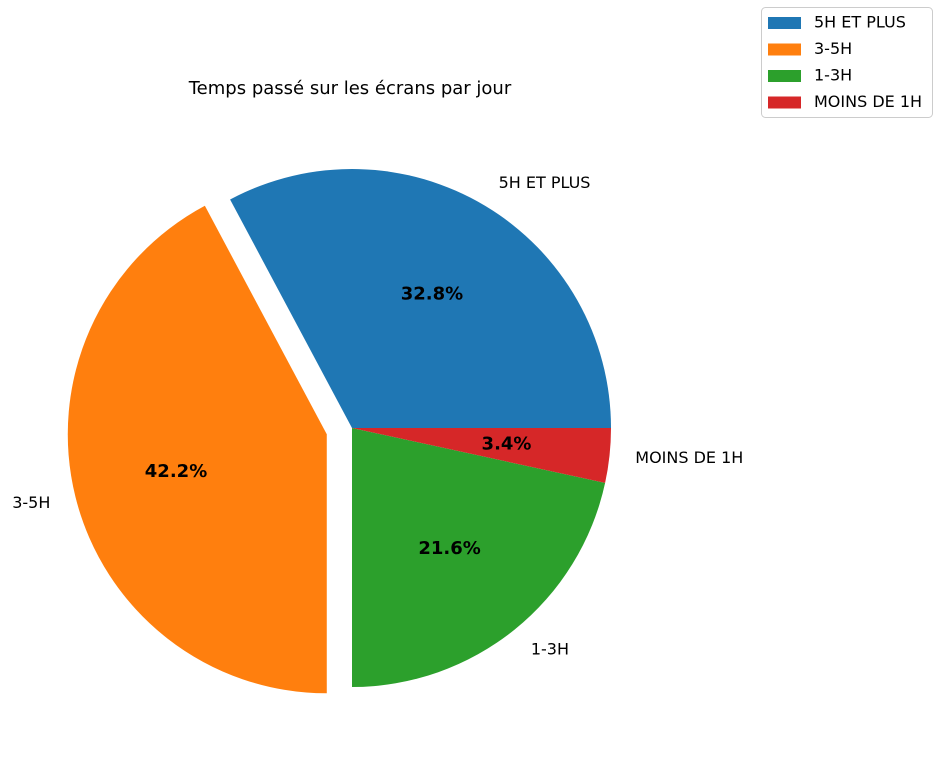  What do you see at coordinates (545, 182) in the screenshot?
I see `slice-label-5h-et-plus: 5H ET PLUS` at bounding box center [545, 182].